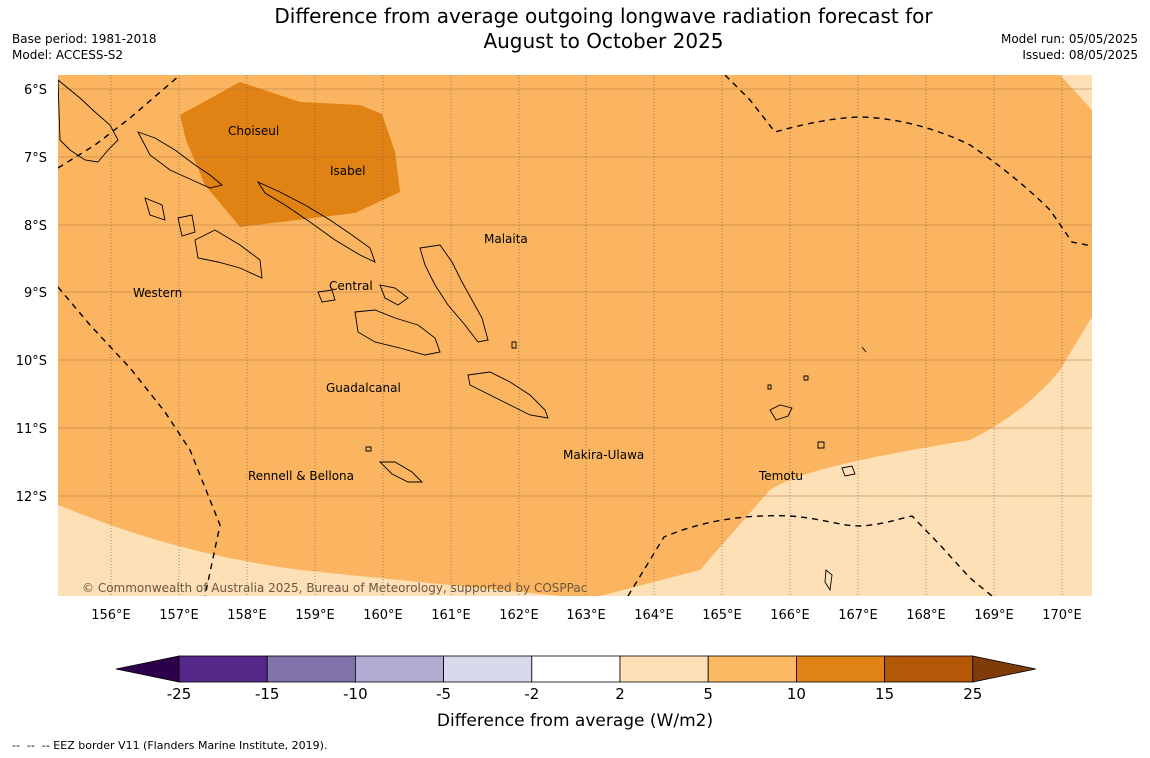  Describe the element at coordinates (451, 615) in the screenshot. I see `lon-label: 161°E` at that location.